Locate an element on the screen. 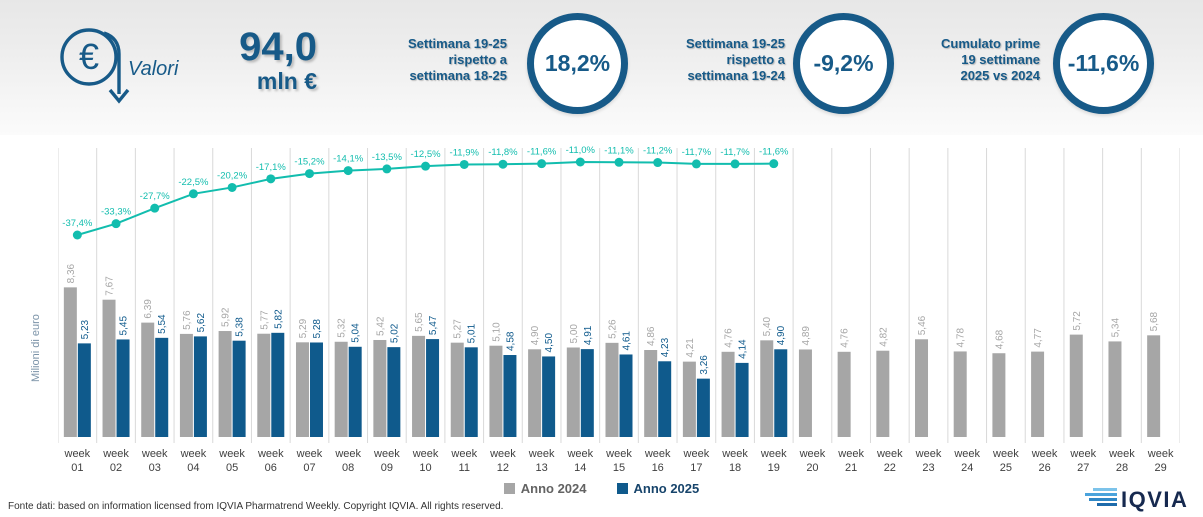 The width and height of the screenshot is (1203, 517). bar-value-label: 4,82 is located at coordinates (883, 337).